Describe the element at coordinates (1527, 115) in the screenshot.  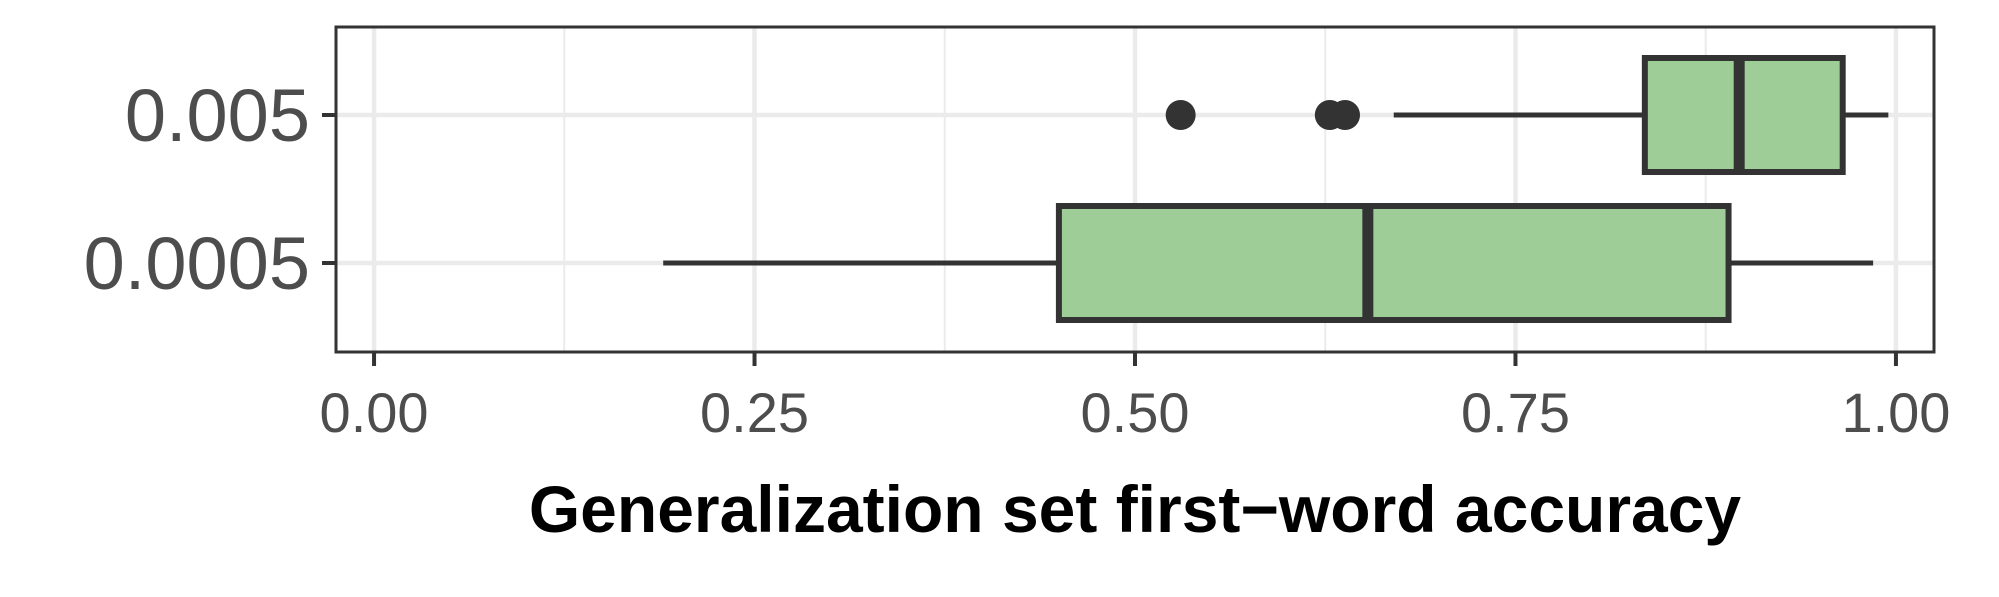
I see `box-0.005` at that location.